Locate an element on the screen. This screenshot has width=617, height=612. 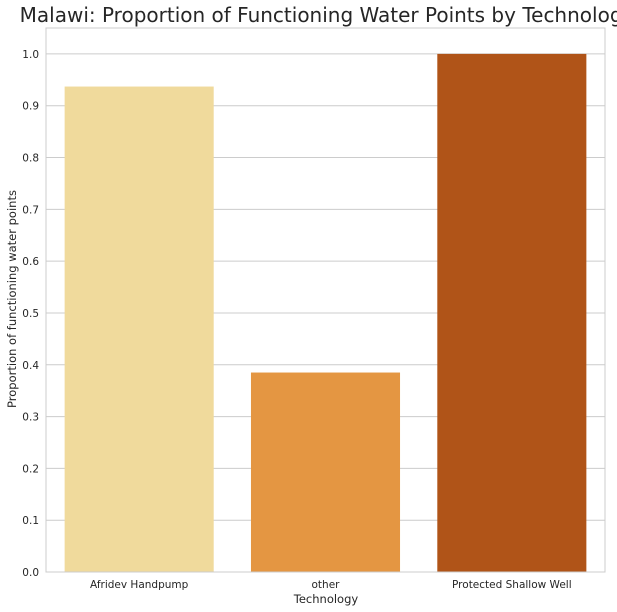
y-tick-label: 0.4 is located at coordinates (30, 366).